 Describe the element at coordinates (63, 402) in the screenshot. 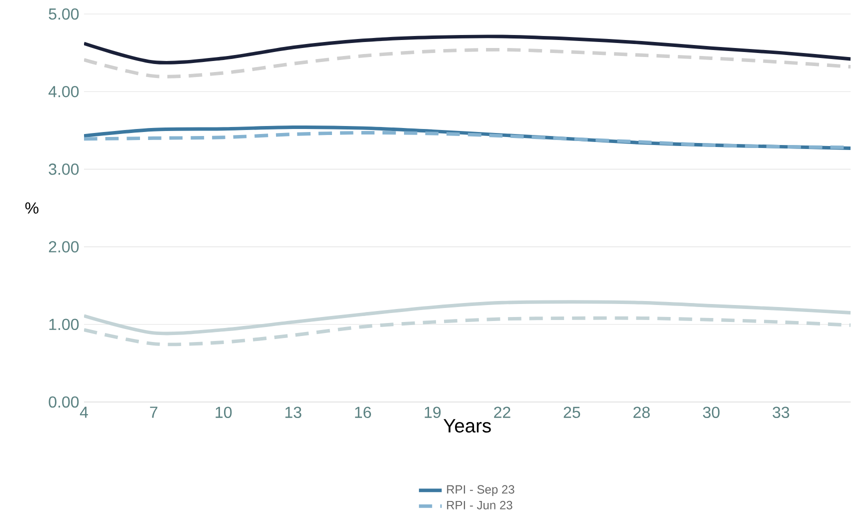

I see `y-tick-label: 0.00` at that location.